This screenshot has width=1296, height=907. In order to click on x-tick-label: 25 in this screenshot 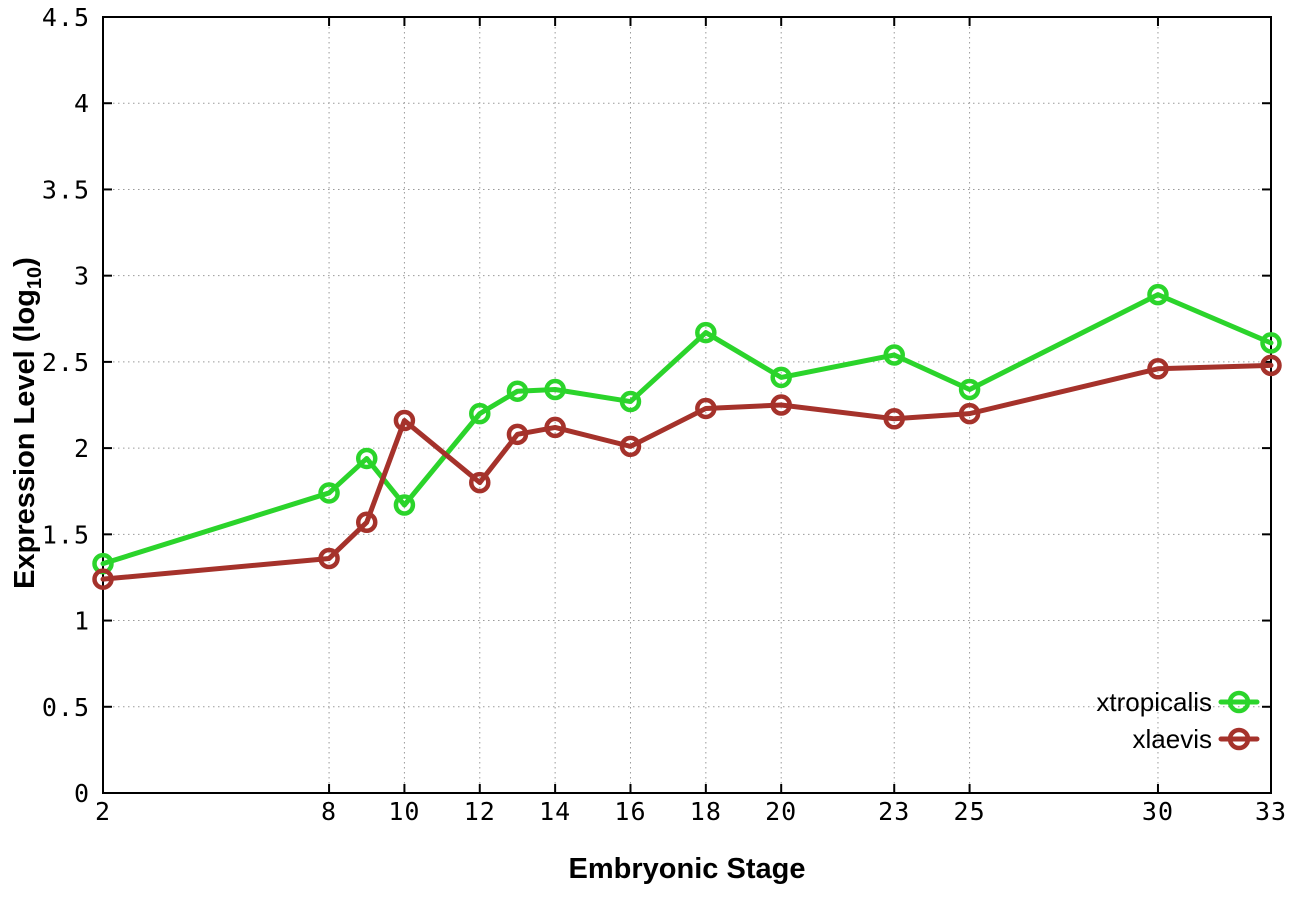, I will do `click(970, 811)`.